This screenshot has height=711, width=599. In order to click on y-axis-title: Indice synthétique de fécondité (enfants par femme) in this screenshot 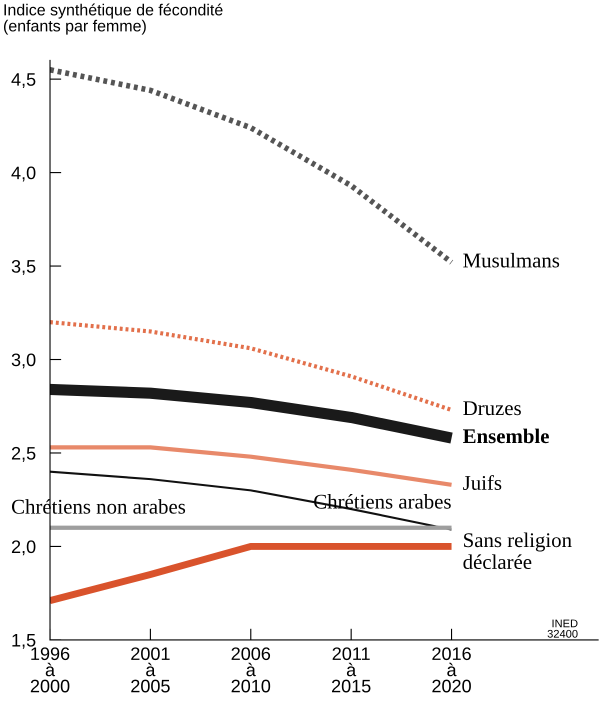, I will do `click(113, 19)`.